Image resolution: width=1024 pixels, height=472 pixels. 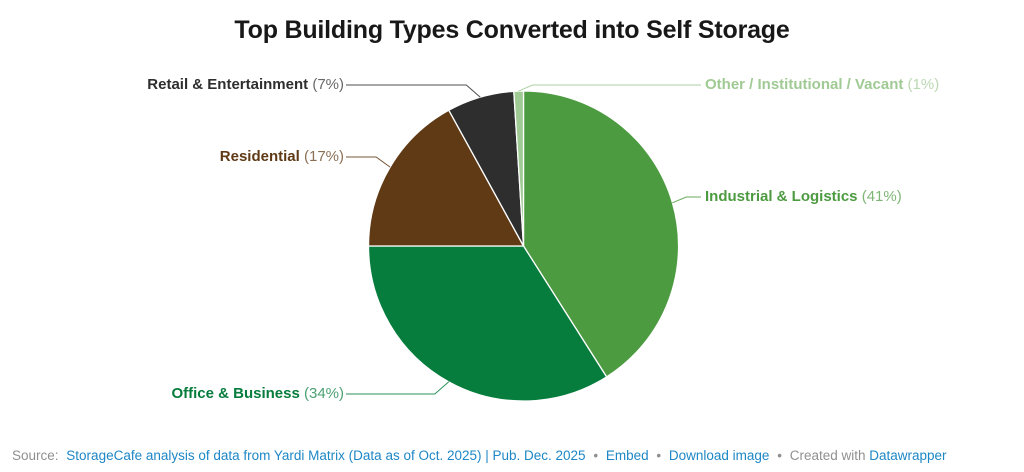 What do you see at coordinates (827, 455) in the screenshot?
I see `created-with-label: Created with` at bounding box center [827, 455].